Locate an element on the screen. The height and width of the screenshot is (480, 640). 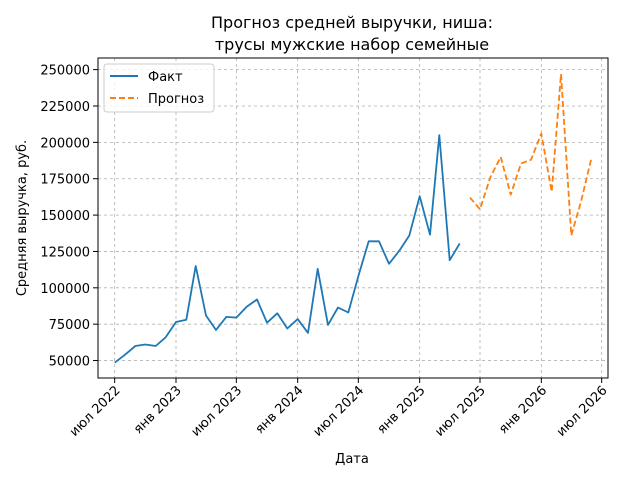
y-tick-label: 225000 is located at coordinates (65, 107).